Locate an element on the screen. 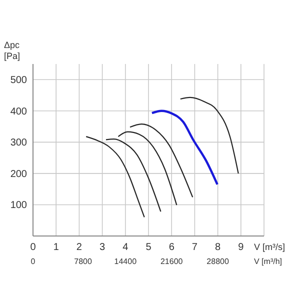 This screenshot has height=300, width=300. x-tick-label: 3 is located at coordinates (103, 247).